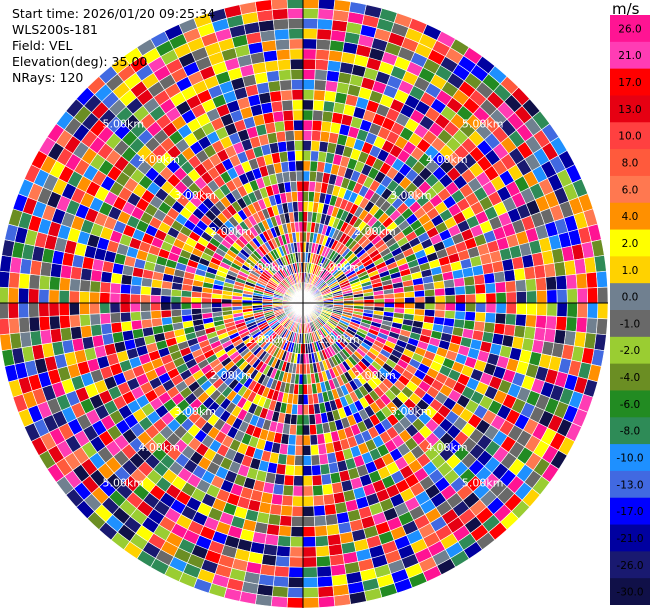  I want to click on colorbar-tick-label: -10.0, so click(629, 459).